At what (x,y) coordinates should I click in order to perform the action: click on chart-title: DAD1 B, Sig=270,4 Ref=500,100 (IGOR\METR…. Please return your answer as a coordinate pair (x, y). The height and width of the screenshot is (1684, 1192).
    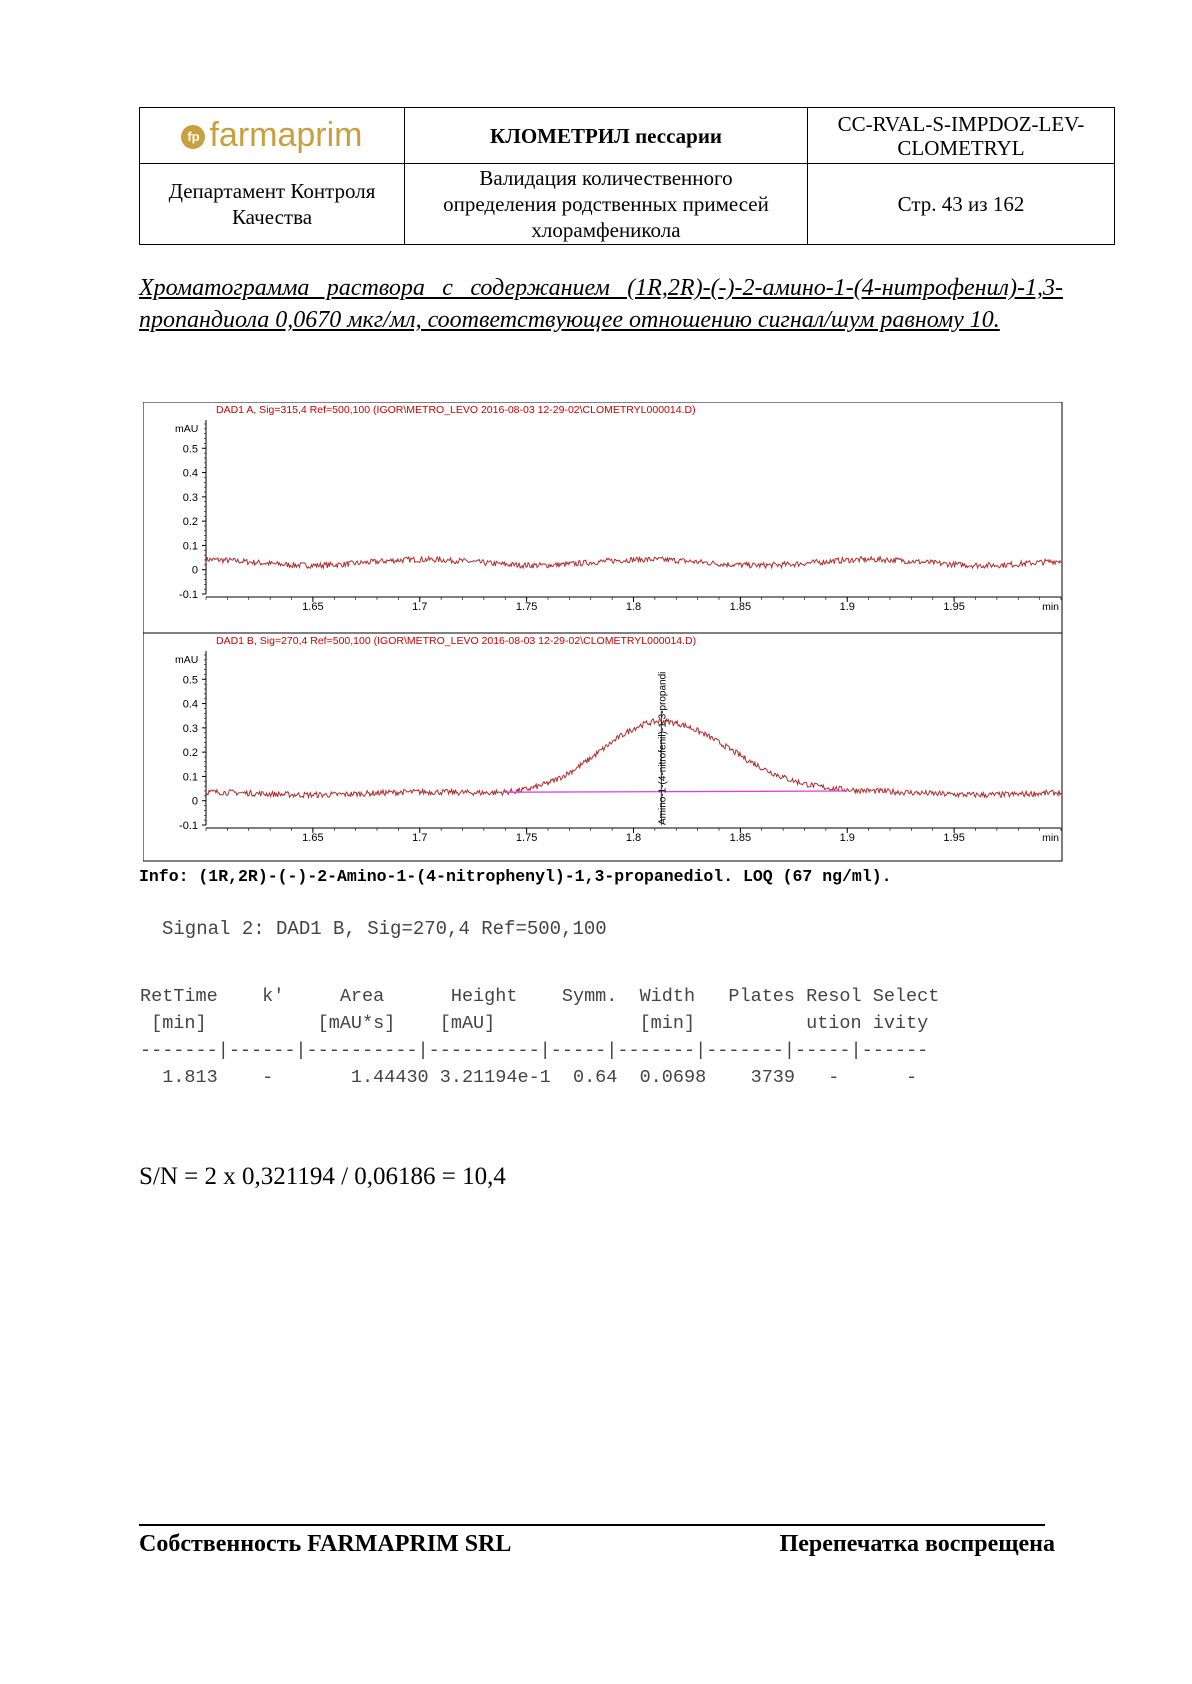
    Looking at the image, I should click on (456, 641).